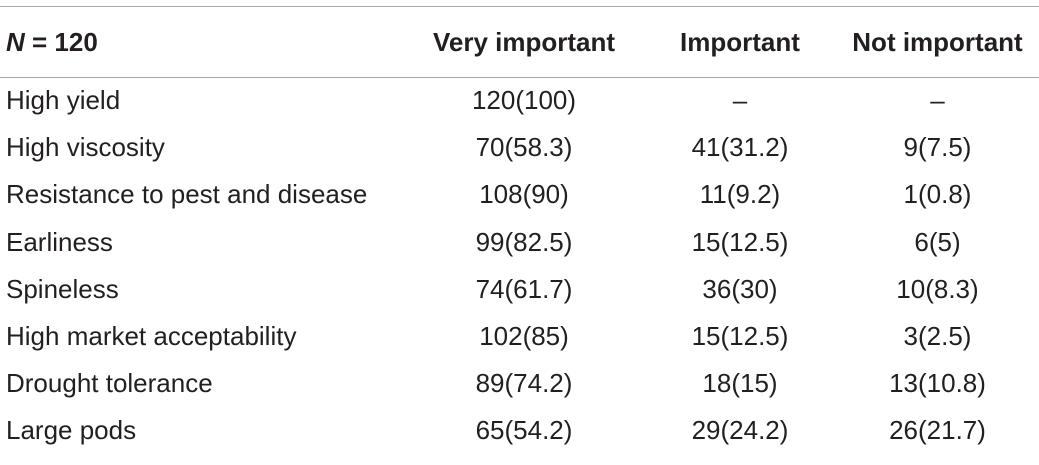  What do you see at coordinates (109, 383) in the screenshot?
I see `row-label: Drought tolerance` at bounding box center [109, 383].